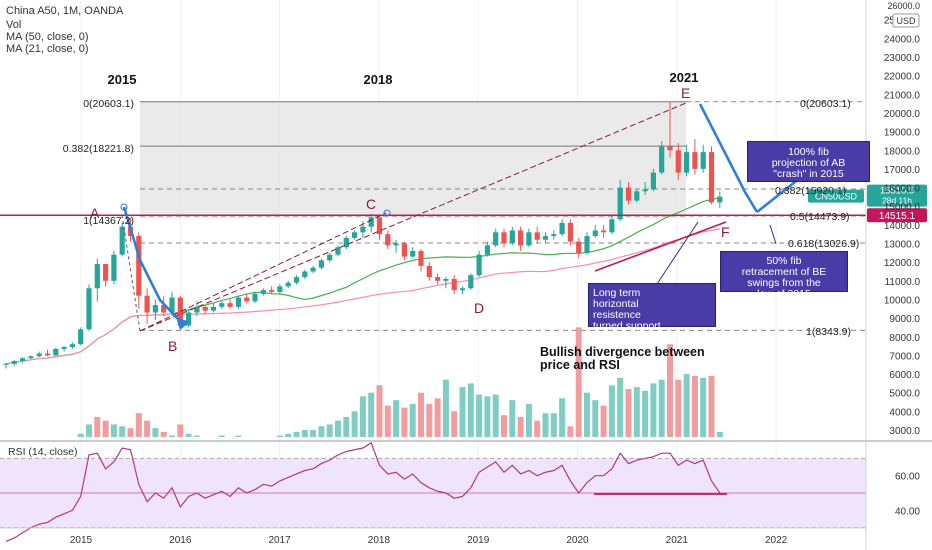 The height and width of the screenshot is (550, 932). What do you see at coordinates (823, 244) in the screenshot?
I see `fib-label-right-618: 0.618(13026.9)` at bounding box center [823, 244].